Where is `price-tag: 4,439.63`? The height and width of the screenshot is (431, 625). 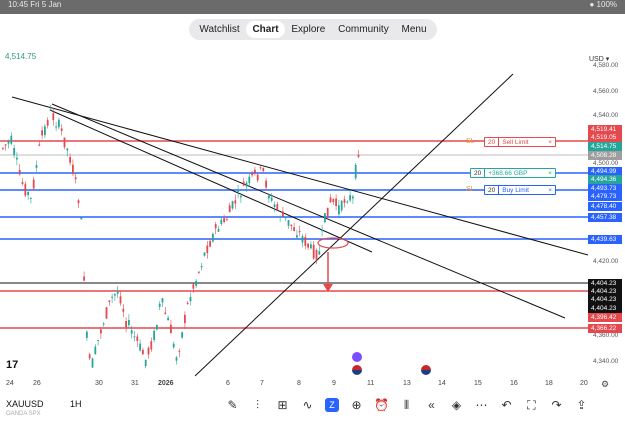 price-tag: 4,439.63 is located at coordinates (605, 239).